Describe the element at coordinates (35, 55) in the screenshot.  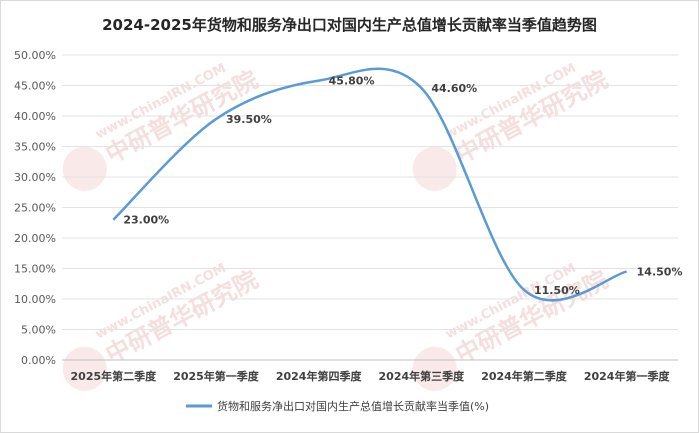
I see `y-tick-label: 50.00%` at that location.